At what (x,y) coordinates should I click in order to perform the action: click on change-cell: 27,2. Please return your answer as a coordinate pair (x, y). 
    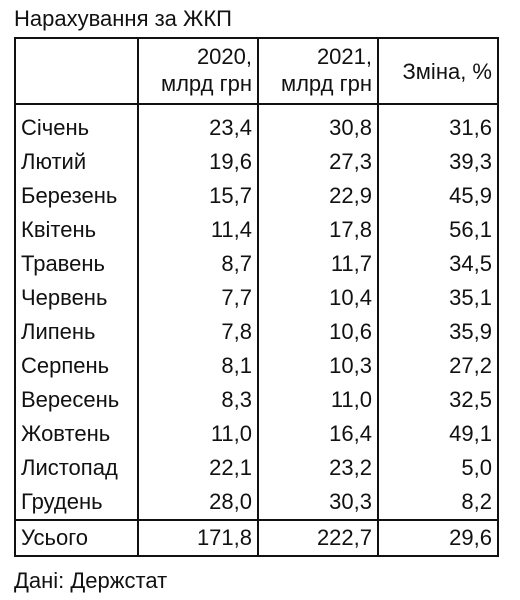
    Looking at the image, I should click on (438, 366).